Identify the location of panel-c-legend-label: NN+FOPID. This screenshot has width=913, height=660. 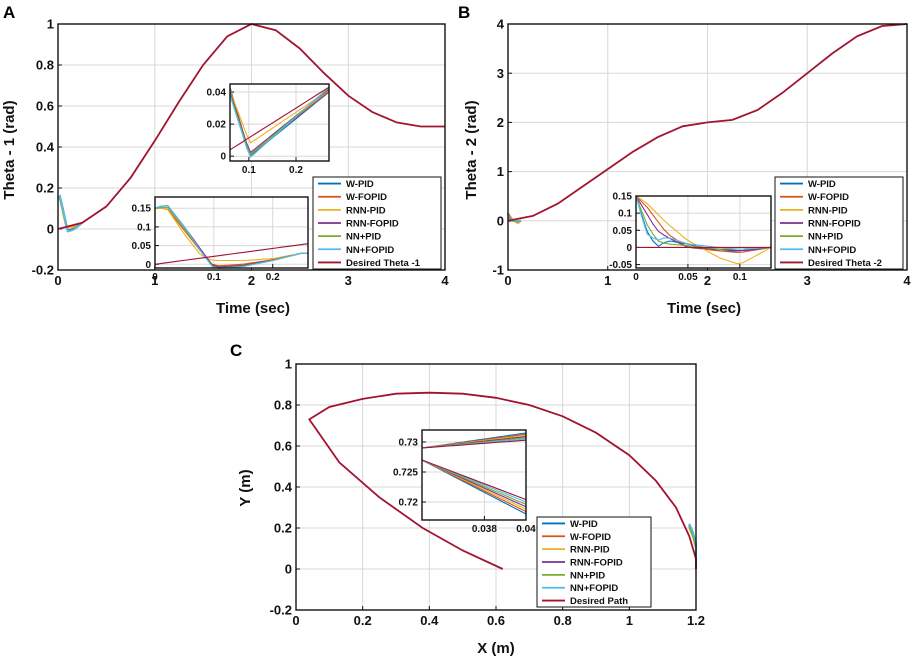
(594, 588).